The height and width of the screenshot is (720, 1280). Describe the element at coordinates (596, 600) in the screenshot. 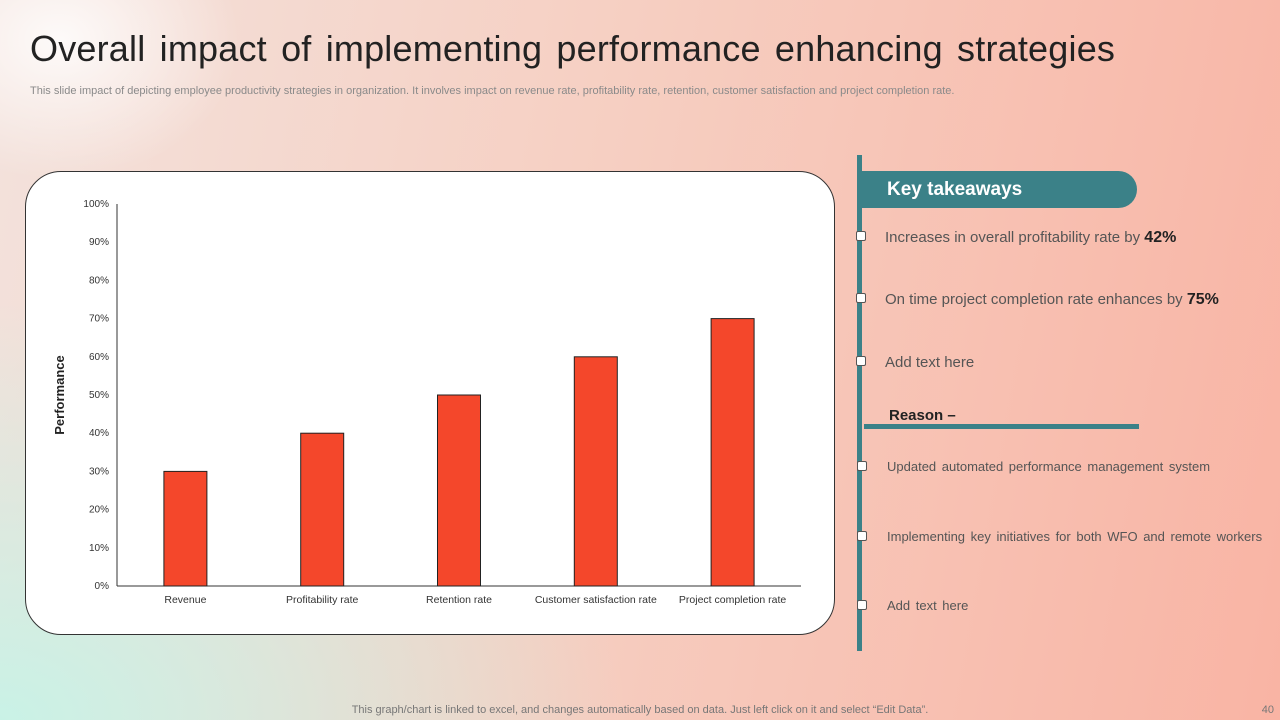

I see `x-tick-label: Customer satisfaction rate` at that location.